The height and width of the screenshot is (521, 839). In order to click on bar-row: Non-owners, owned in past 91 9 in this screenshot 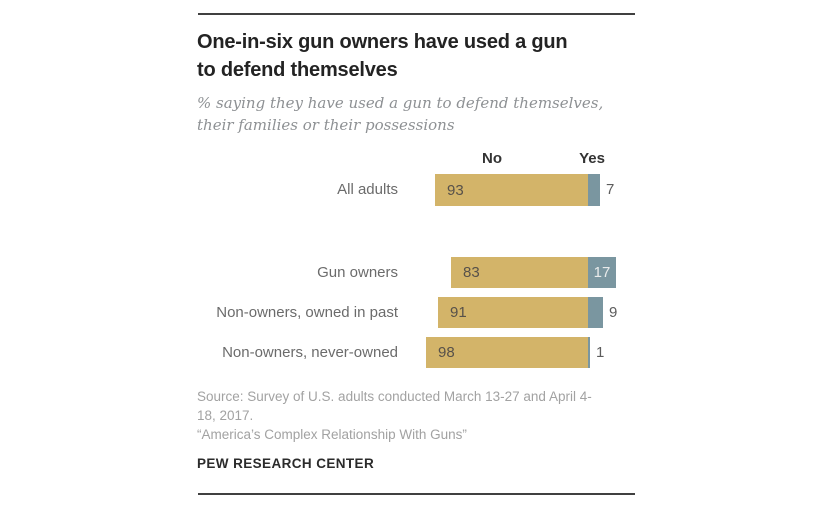, I will do `click(419, 312)`.